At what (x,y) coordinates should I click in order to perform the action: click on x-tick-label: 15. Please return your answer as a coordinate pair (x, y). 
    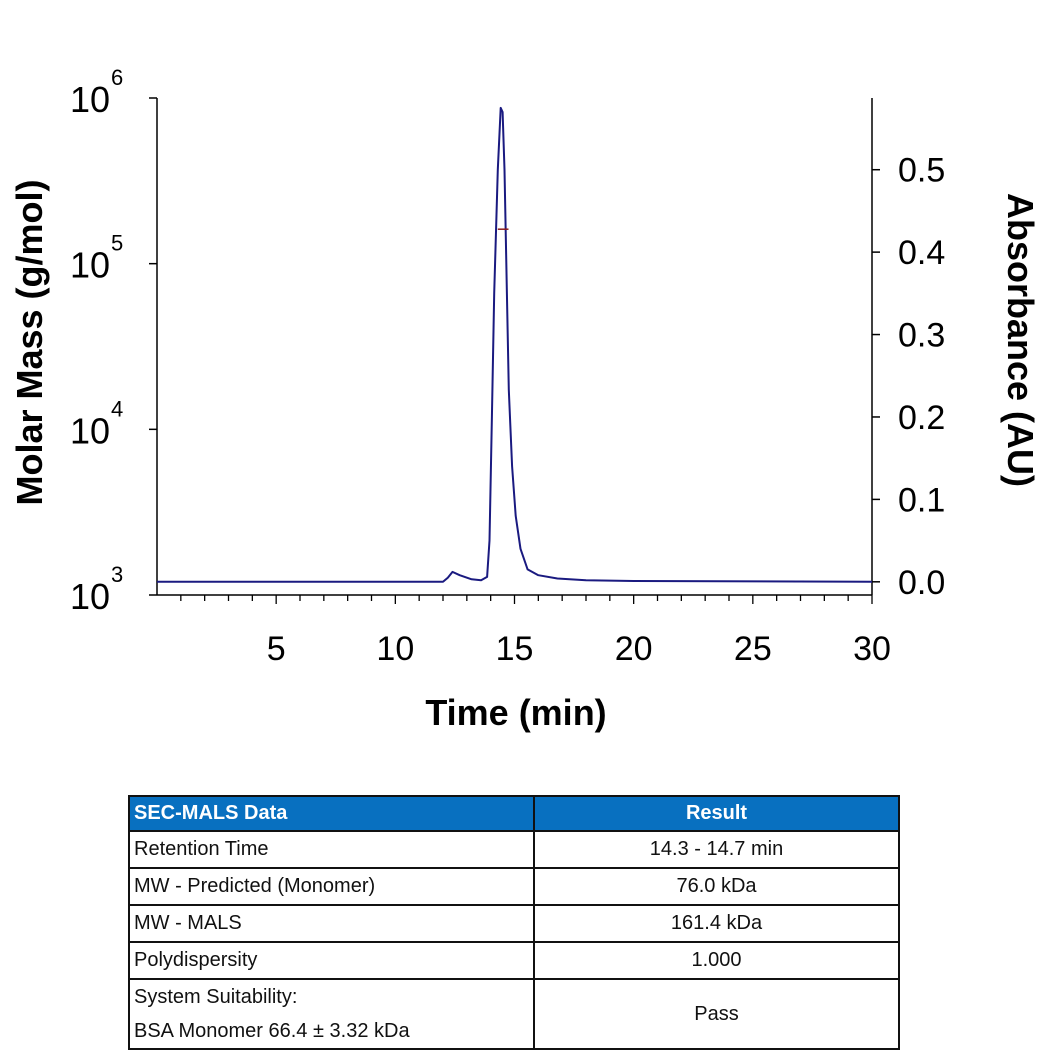
    Looking at the image, I should click on (515, 649).